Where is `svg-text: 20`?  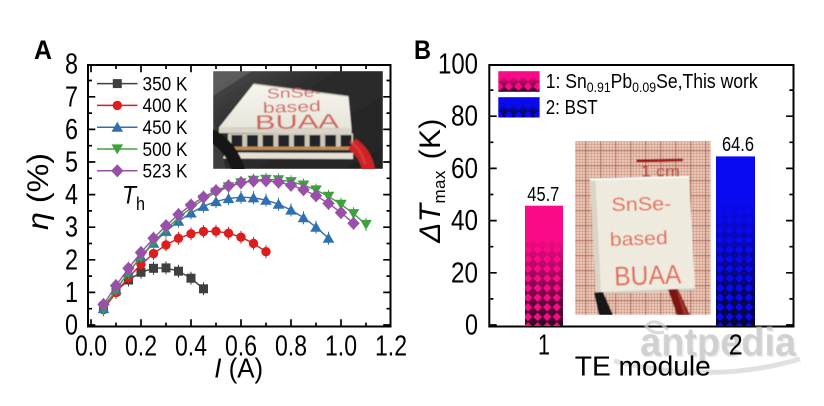 svg-text: 20 is located at coordinates (464, 273).